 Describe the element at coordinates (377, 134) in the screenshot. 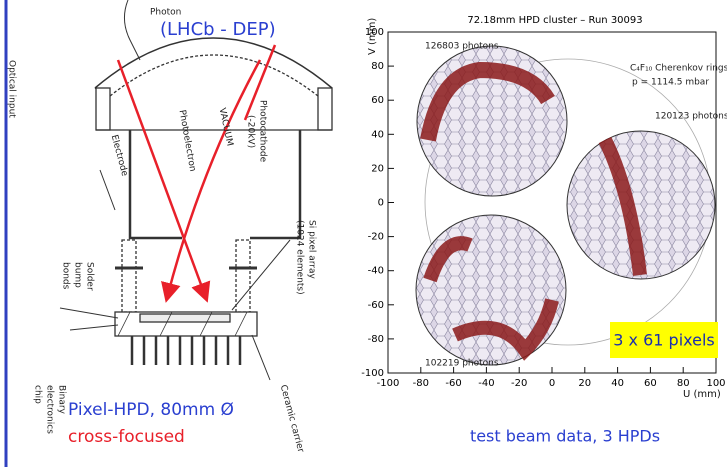

I see `y-tick-label: 40` at that location.